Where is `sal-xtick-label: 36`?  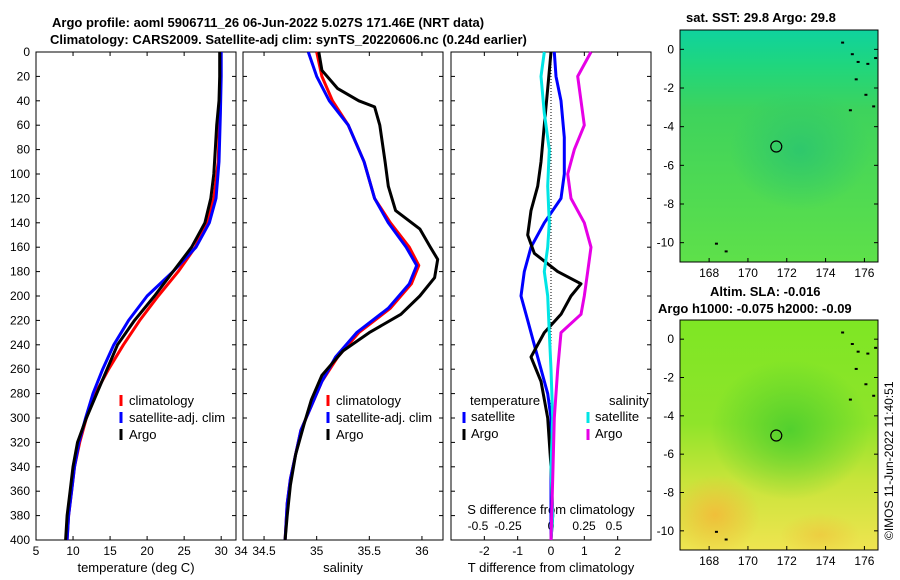
sal-xtick-label: 36 is located at coordinates (422, 551).